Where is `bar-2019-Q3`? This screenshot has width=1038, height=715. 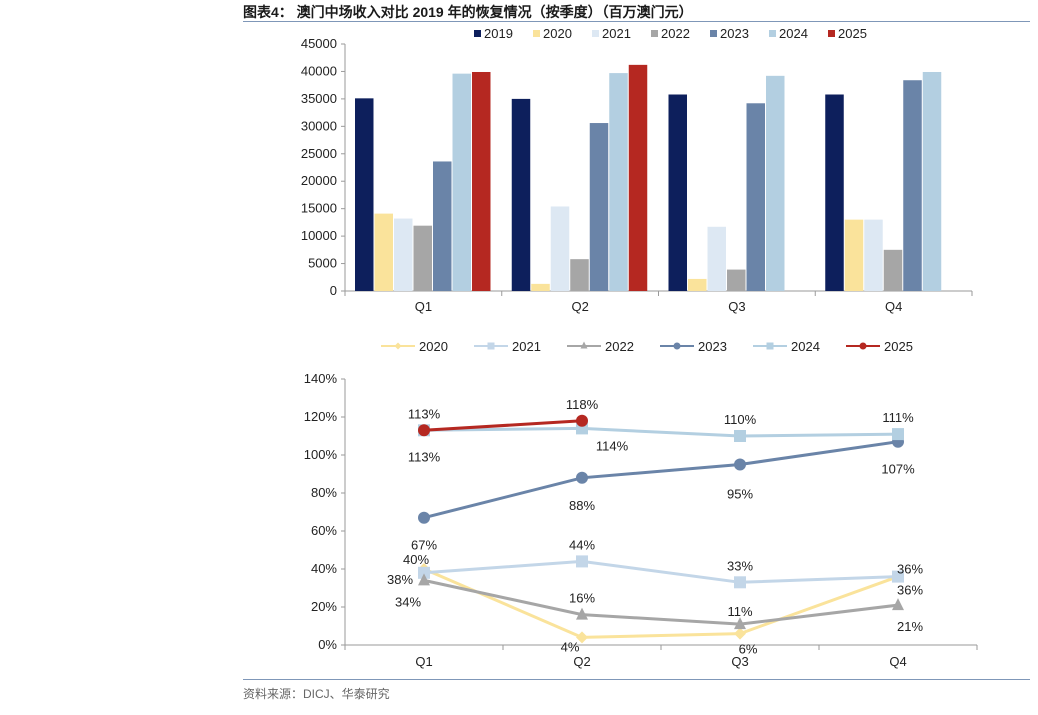 bar-2019-Q3 is located at coordinates (677, 193).